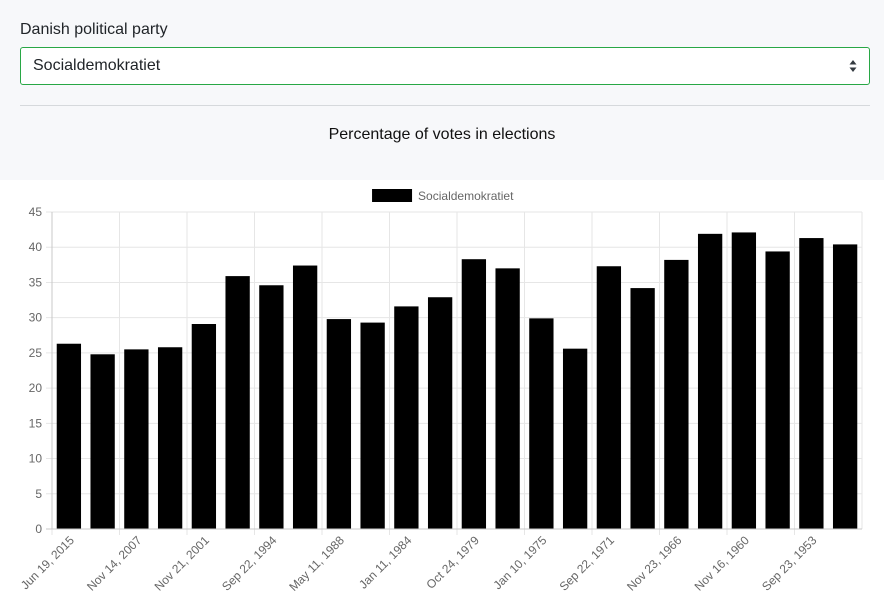  What do you see at coordinates (789, 563) in the screenshot?
I see `x-tick-label: Sep 23, 1953` at bounding box center [789, 563].